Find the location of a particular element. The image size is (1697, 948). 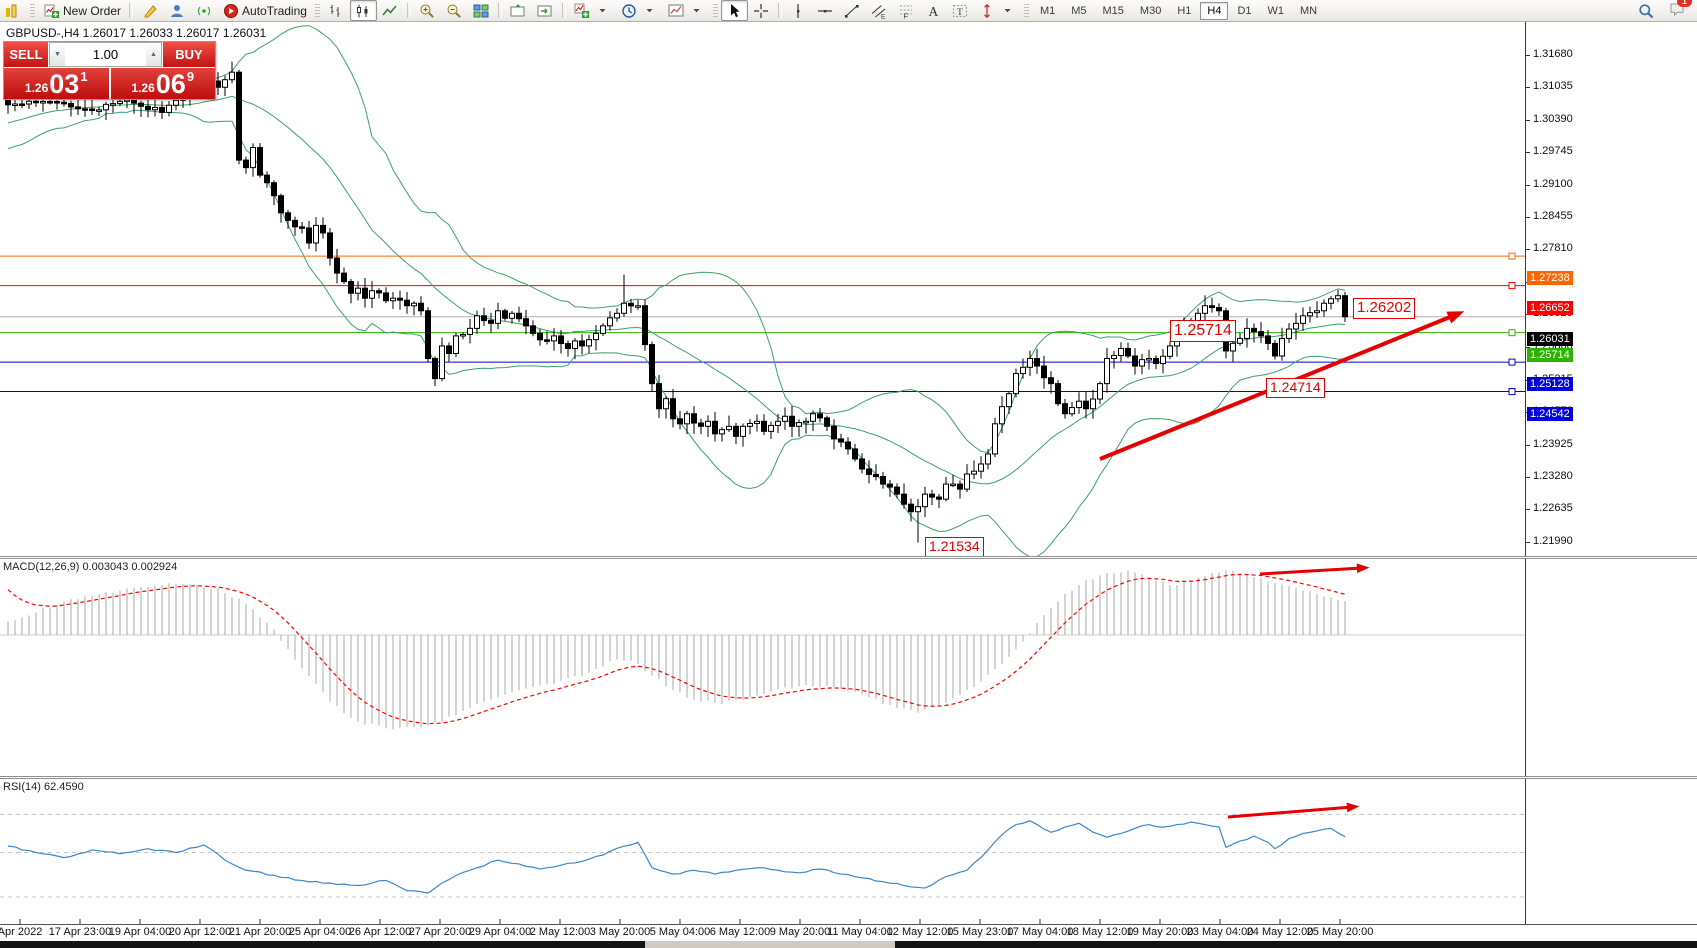

horizontal-line-icon is located at coordinates (825, 11).